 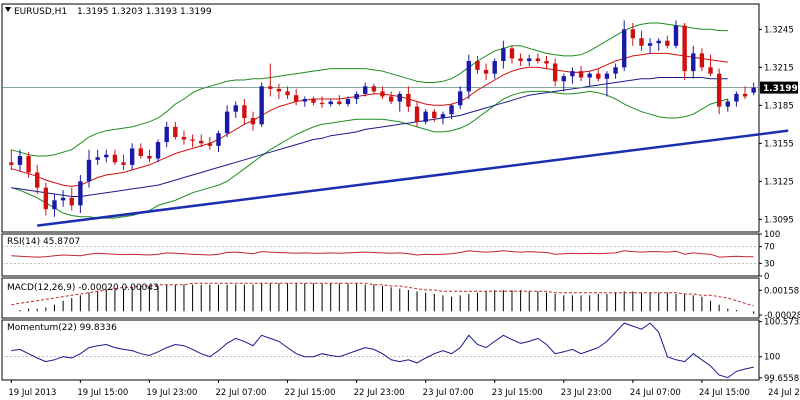 I want to click on rsi-tick-label: 30, so click(x=769, y=264).